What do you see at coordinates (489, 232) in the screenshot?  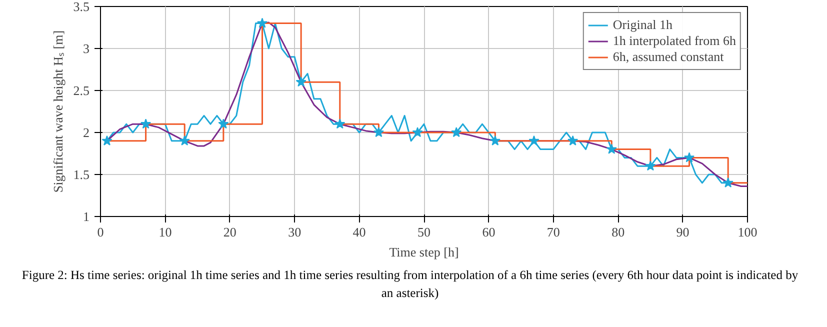 I see `x-tick-label: 60` at bounding box center [489, 232].